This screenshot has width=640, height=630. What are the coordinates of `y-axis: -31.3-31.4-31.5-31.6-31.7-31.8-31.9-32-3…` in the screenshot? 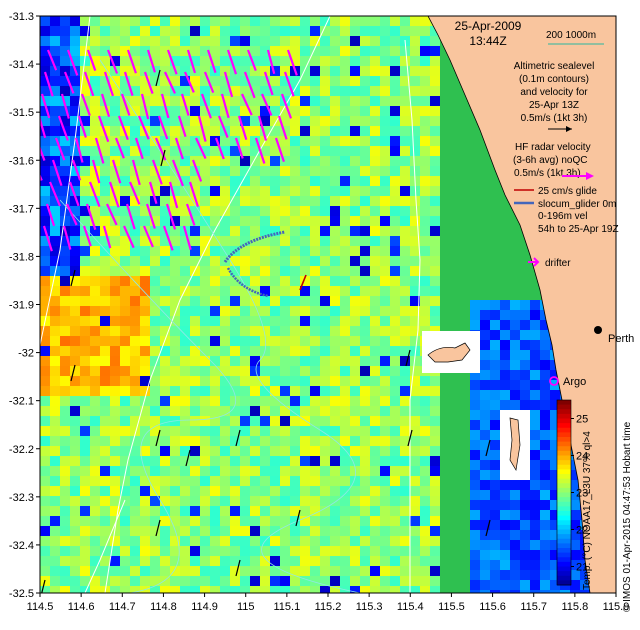 It's located at (24, 305).